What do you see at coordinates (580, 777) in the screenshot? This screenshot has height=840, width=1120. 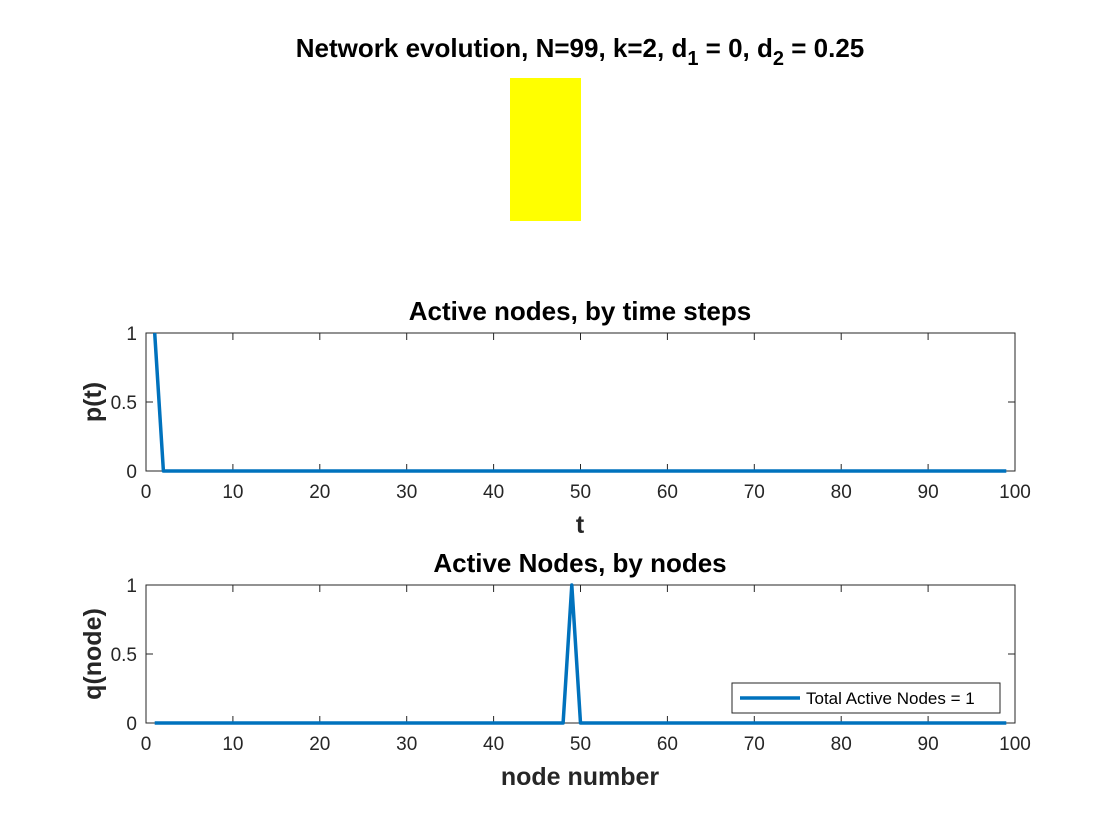 I see `chart2-xlabel: node number` at bounding box center [580, 777].